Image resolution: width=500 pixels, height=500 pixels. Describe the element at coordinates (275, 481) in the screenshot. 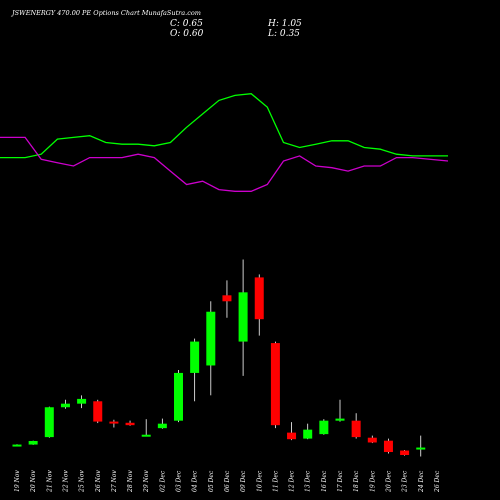

I see `x-tick-label: 11 Dec` at that location.